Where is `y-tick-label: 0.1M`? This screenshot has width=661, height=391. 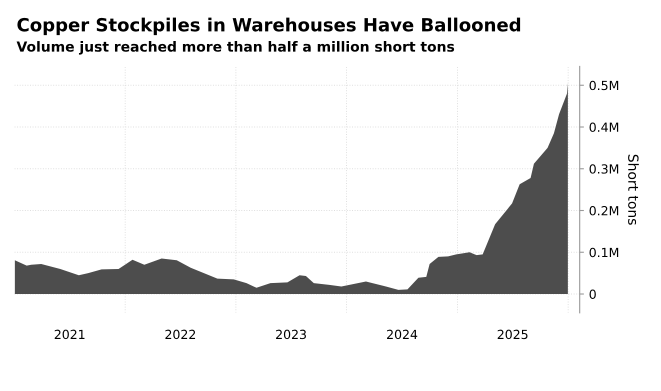 y-tick-label: 0.1M is located at coordinates (604, 253).